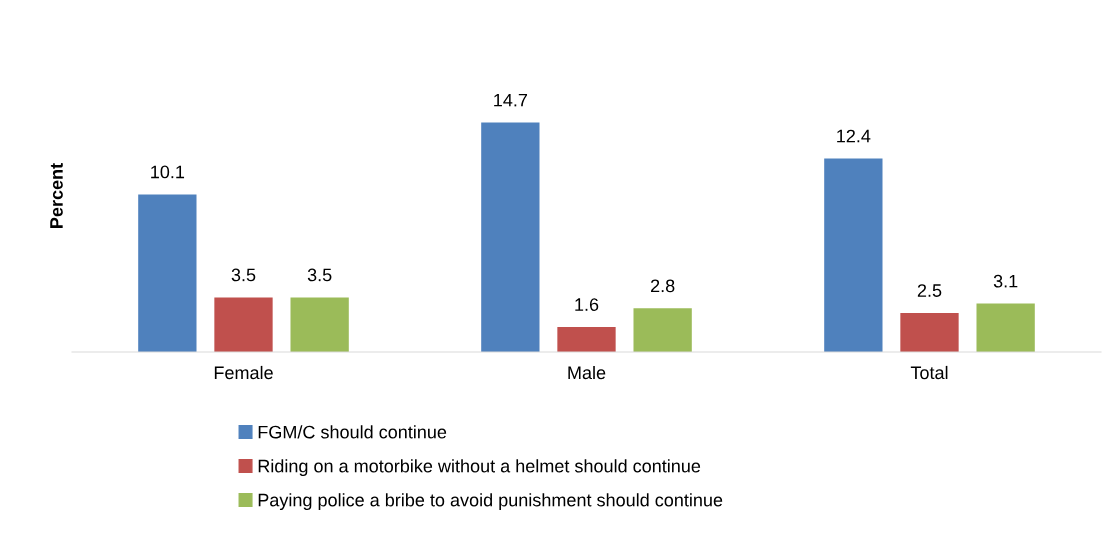  I want to click on data-label: 1.6, so click(587, 304).